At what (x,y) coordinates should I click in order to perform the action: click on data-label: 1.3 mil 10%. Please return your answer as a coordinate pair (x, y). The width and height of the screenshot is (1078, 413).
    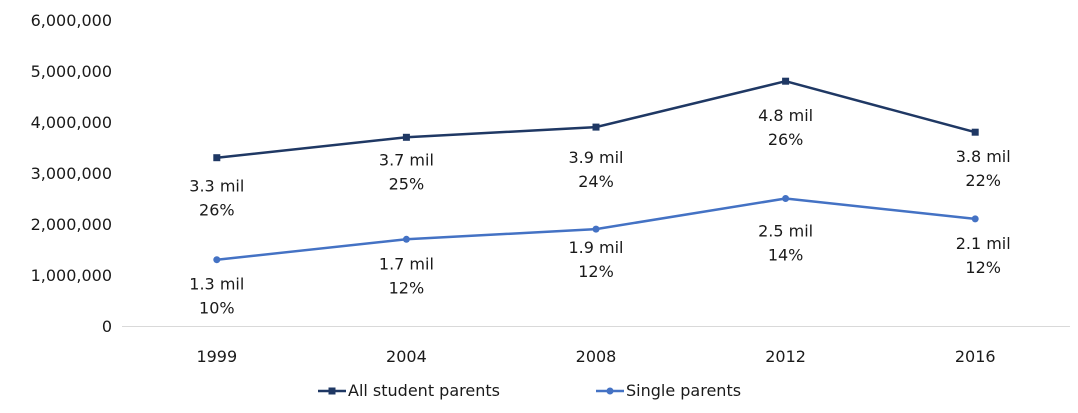
    Looking at the image, I should click on (216, 296).